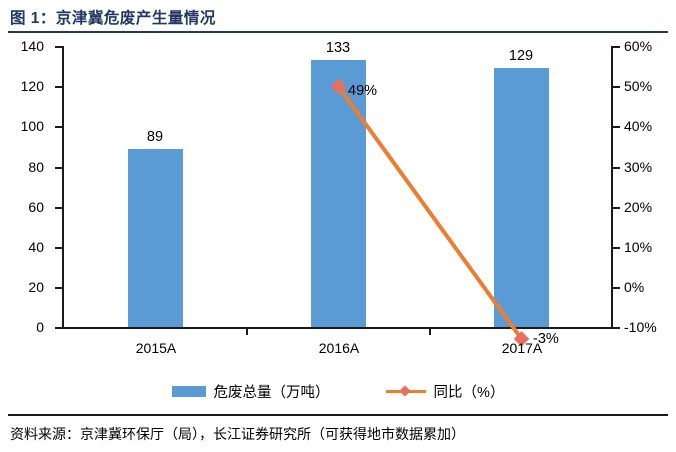 The height and width of the screenshot is (452, 676). I want to click on legend-item-bar: 危废总量（万吨）, so click(250, 391).